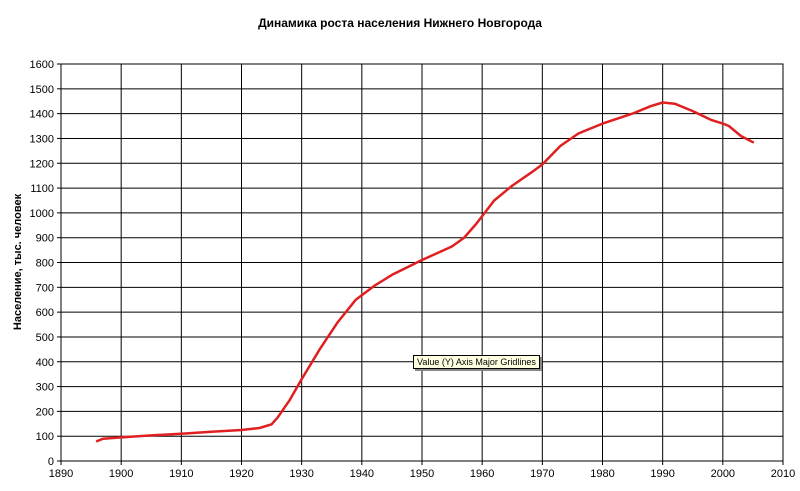  Describe the element at coordinates (45, 264) in the screenshot. I see `y-tick-label: 800` at that location.